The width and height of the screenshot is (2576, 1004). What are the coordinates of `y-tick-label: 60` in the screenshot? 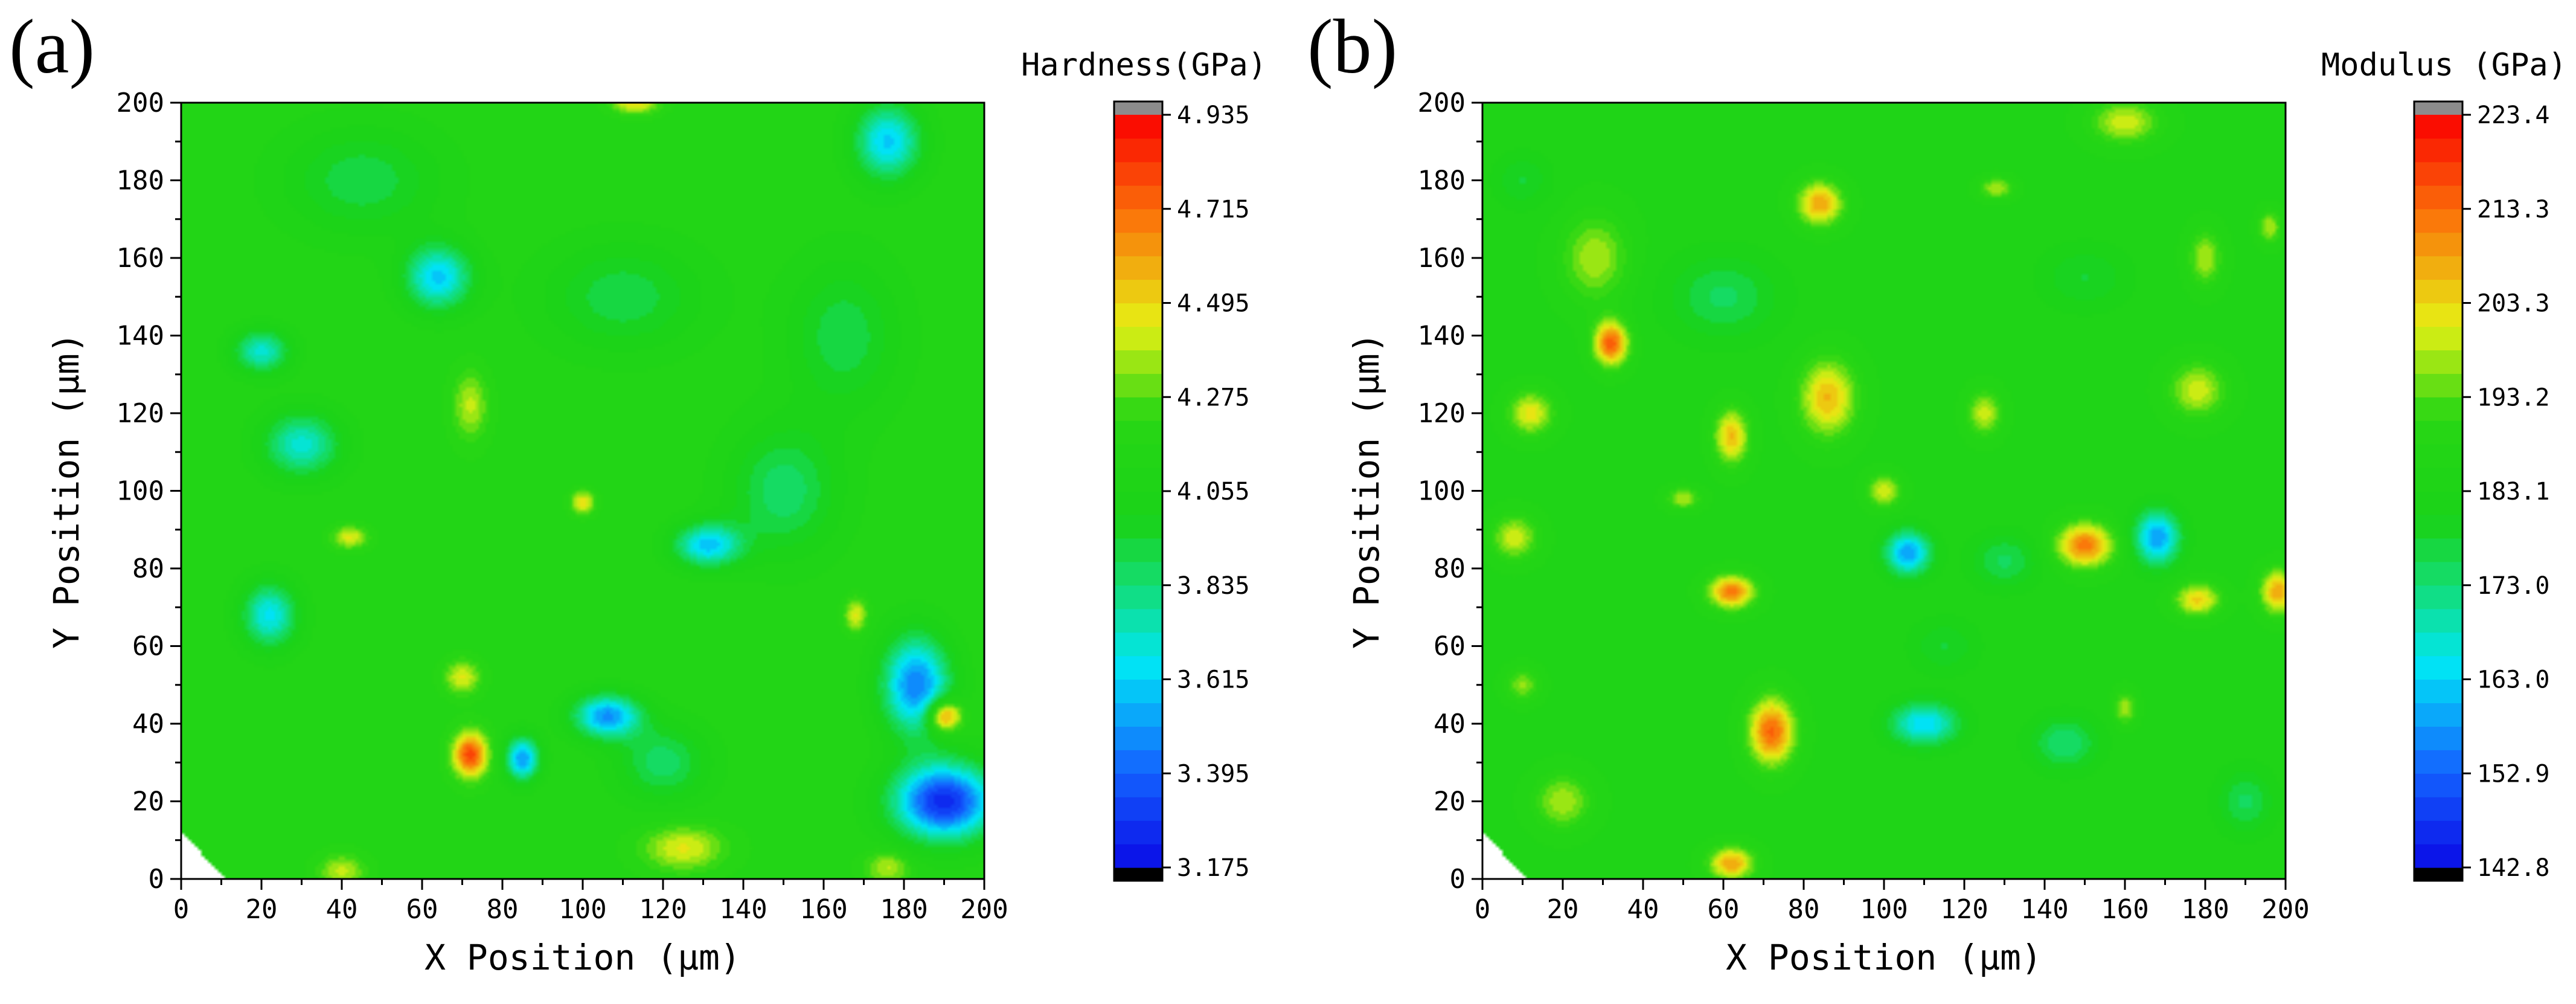 It's located at (148, 647).